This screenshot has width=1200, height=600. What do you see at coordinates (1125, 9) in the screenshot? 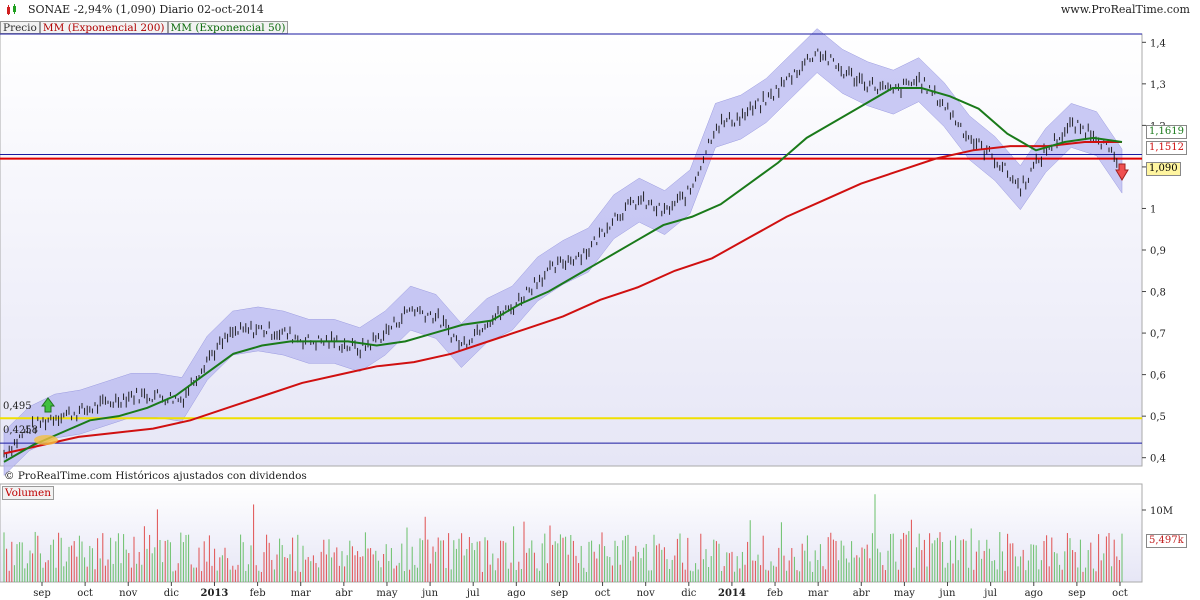
I see `site-link: www.ProRealTime.com` at bounding box center [1125, 9].